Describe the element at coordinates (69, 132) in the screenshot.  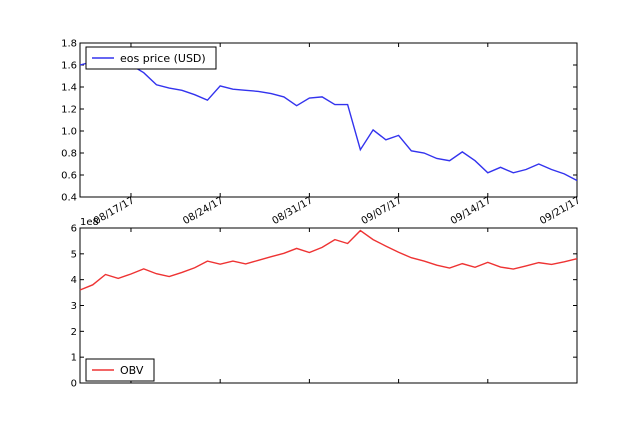
I see `y-tick-label: 1.0` at that location.